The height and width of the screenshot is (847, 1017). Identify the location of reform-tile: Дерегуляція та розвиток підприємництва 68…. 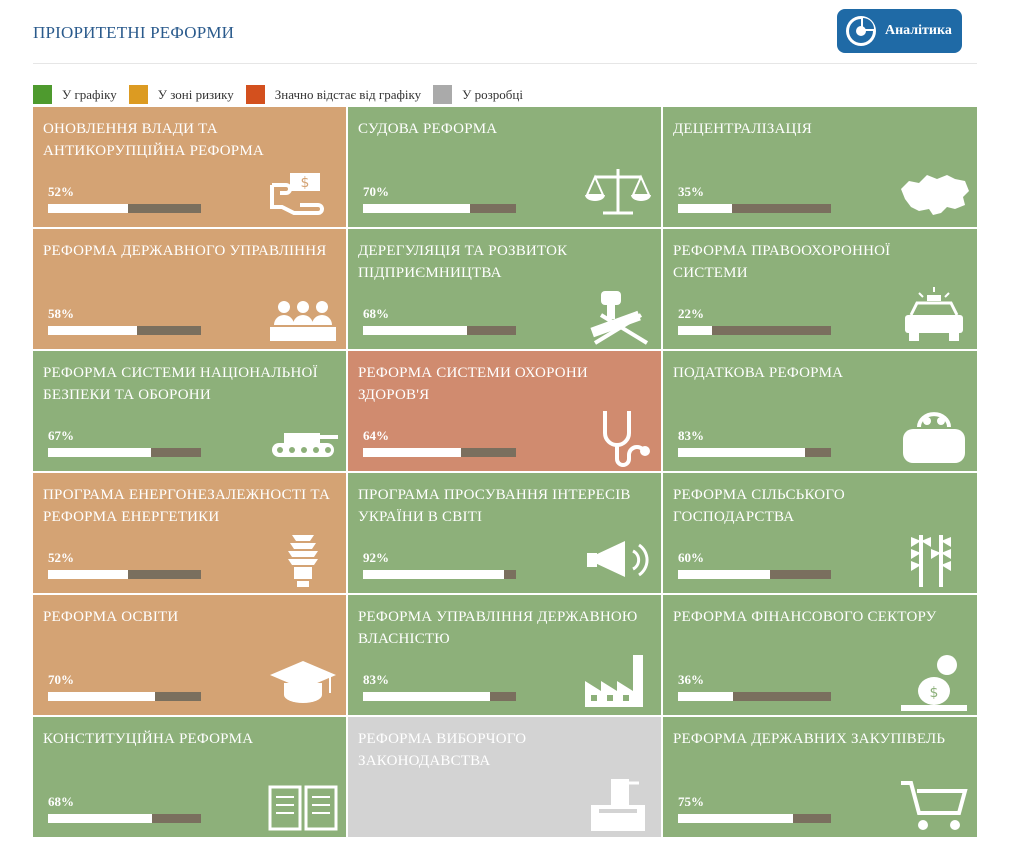
(504, 289).